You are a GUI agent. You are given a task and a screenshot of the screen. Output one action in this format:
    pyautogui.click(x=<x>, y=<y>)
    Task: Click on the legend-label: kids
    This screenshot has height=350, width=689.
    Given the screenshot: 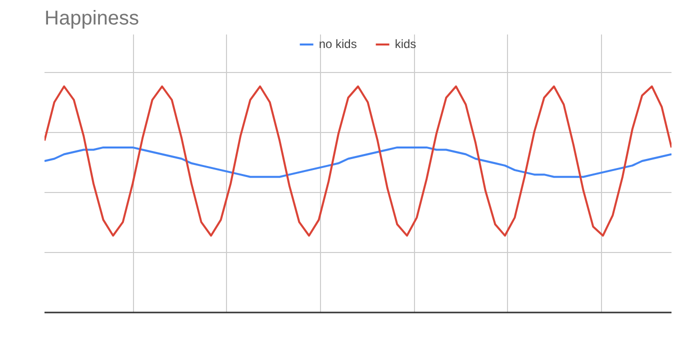 What is the action you would take?
    pyautogui.click(x=405, y=44)
    